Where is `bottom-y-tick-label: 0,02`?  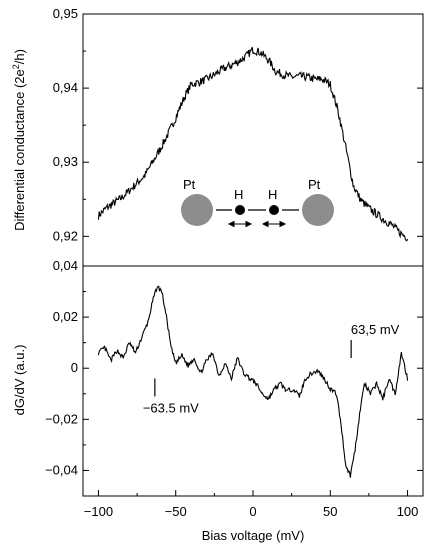
bottom-y-tick-label: 0,02 is located at coordinates (65, 316).